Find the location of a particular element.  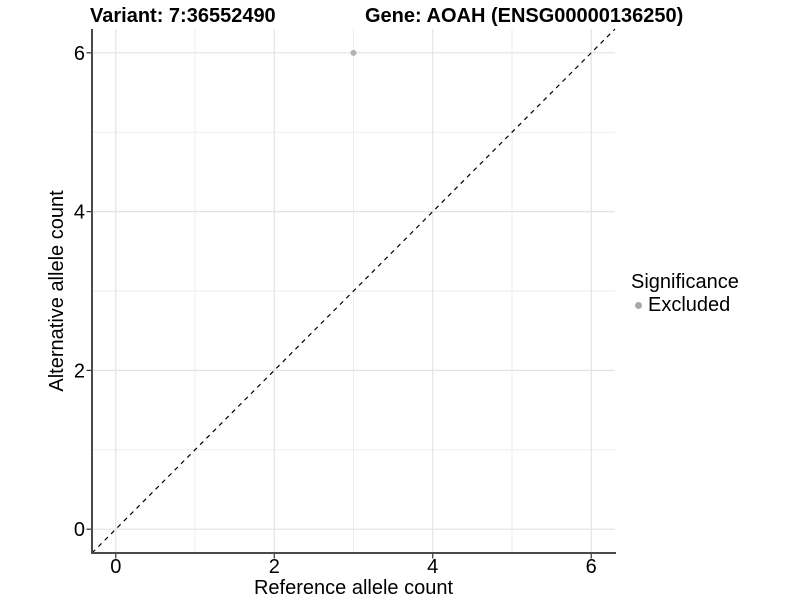

y-tick-label: 4 is located at coordinates (79, 213).